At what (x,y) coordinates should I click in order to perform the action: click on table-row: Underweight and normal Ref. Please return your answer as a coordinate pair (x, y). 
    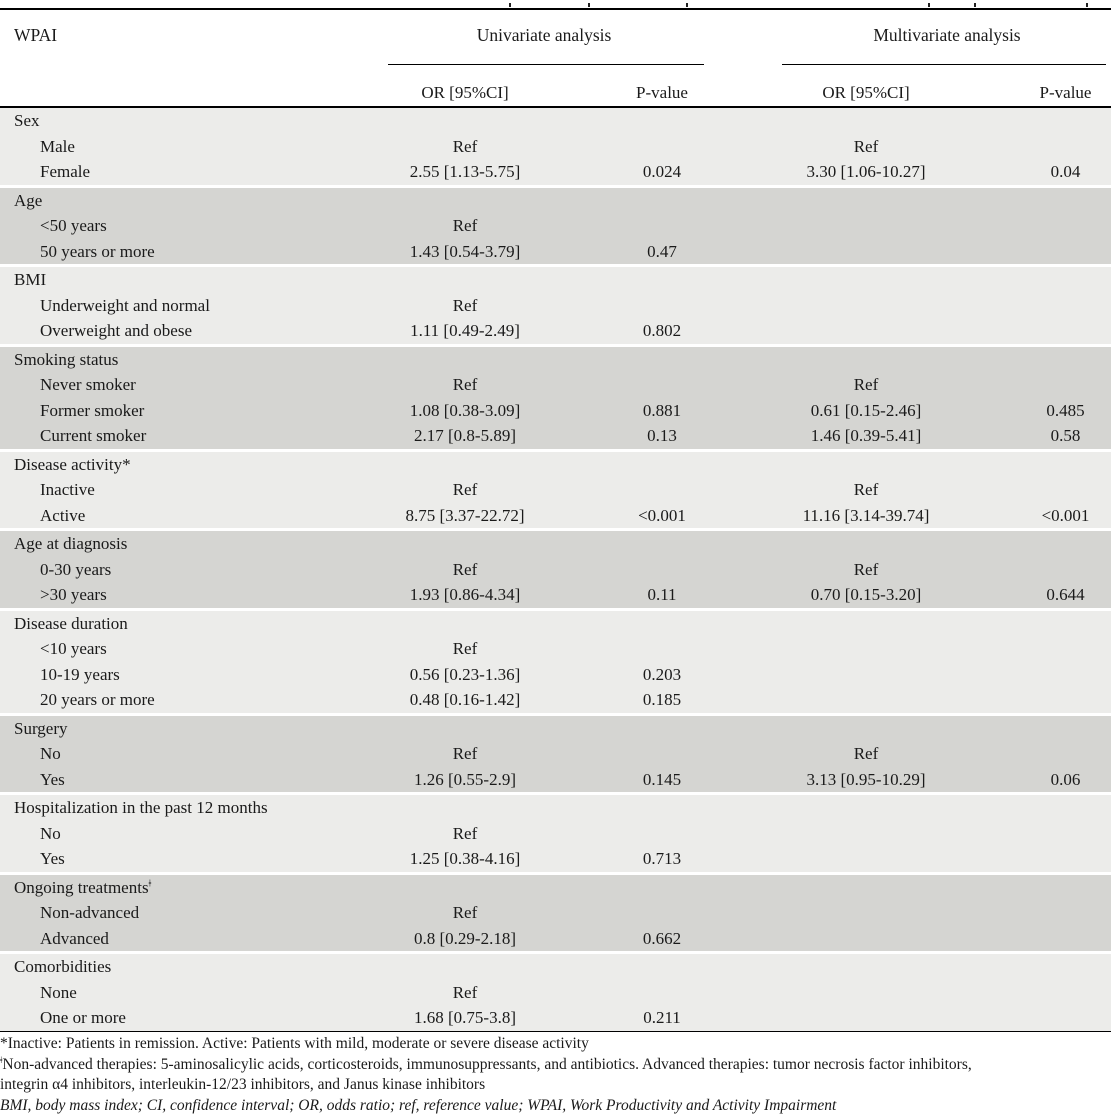
    Looking at the image, I should click on (555, 306).